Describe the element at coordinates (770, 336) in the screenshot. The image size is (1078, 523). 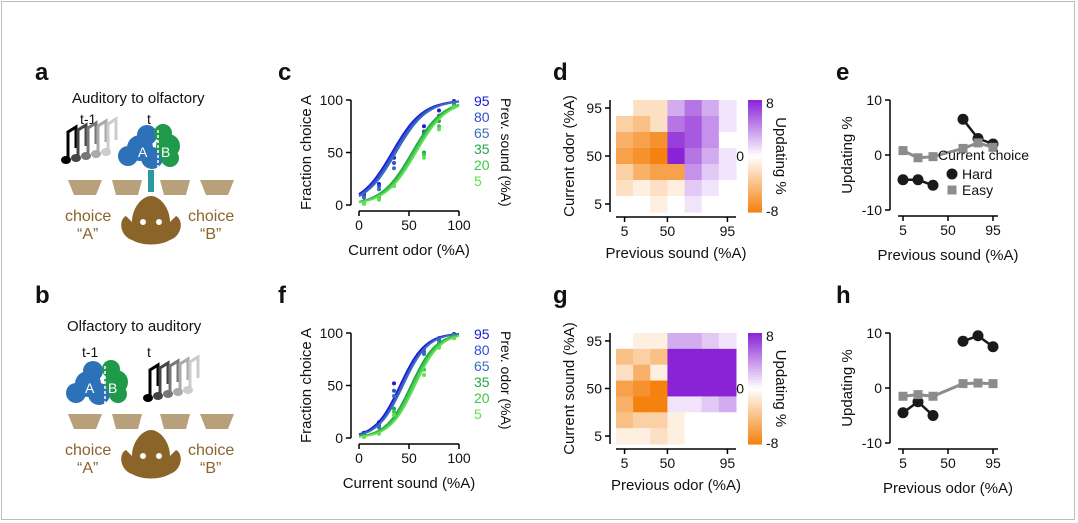
I see `colorbar-tick-label: 8` at that location.